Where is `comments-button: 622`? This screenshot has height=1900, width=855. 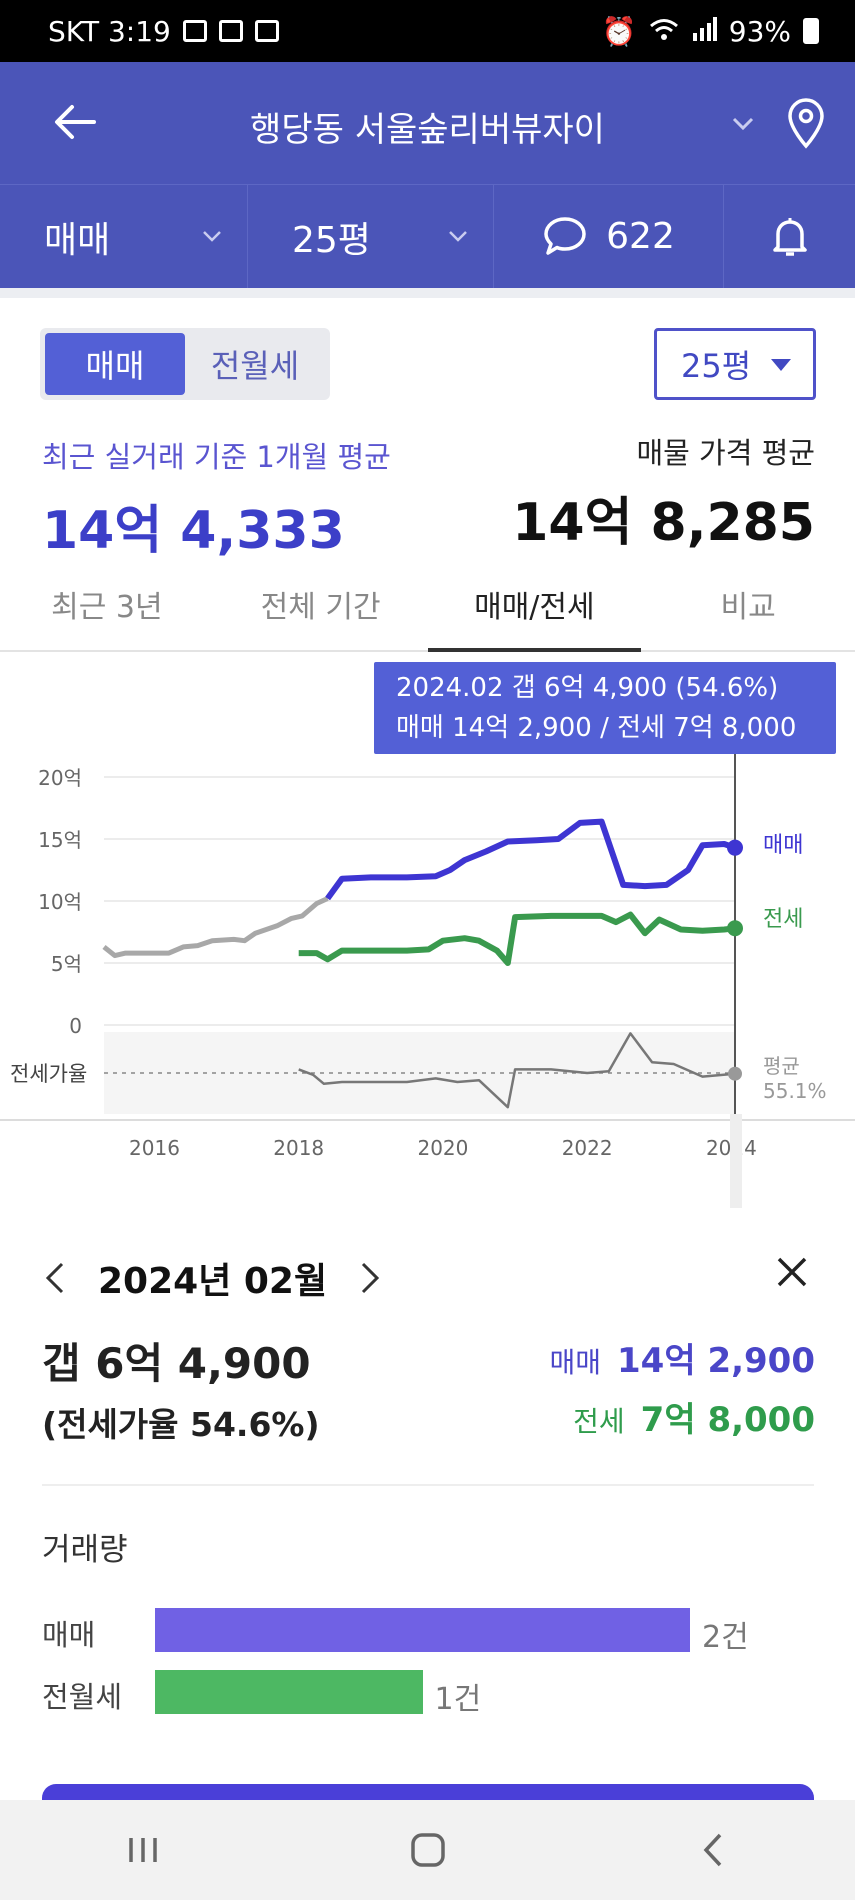
comments-button: 622 is located at coordinates (609, 236).